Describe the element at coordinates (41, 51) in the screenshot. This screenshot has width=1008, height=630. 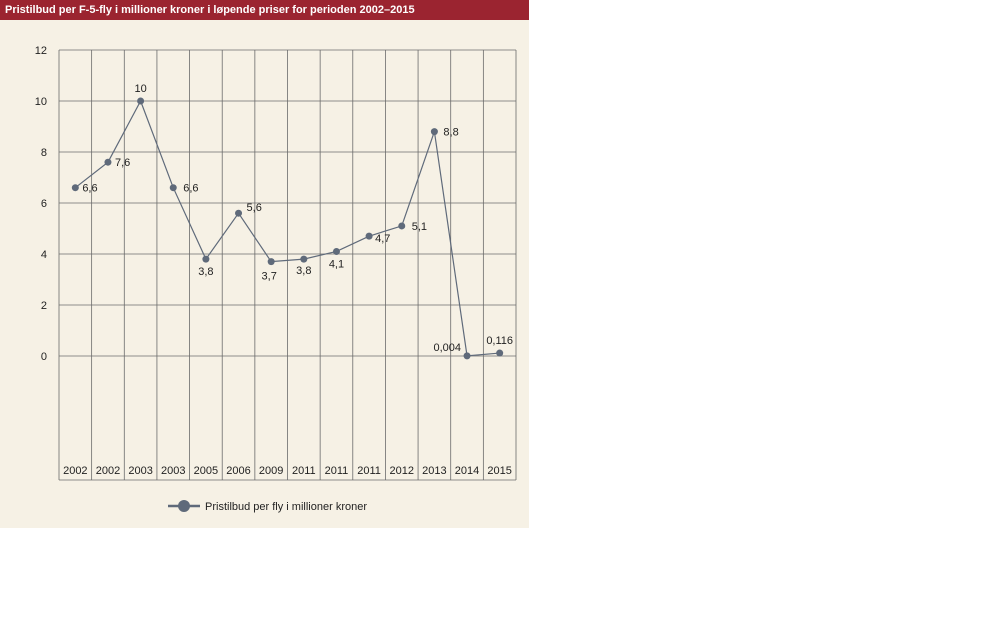
I see `y-tick-label: 12` at that location.